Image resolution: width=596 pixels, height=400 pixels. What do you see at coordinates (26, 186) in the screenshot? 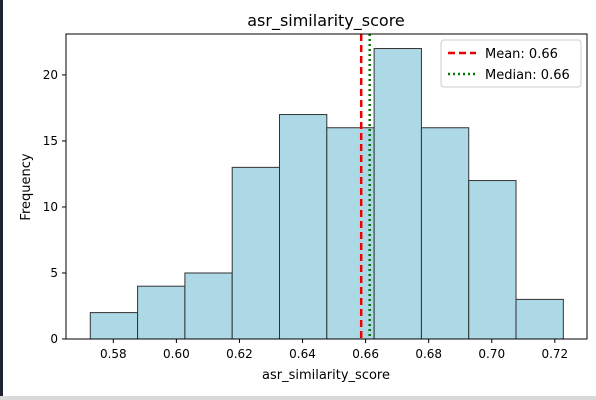
I see `y-axis-label: Frequency` at bounding box center [26, 186].